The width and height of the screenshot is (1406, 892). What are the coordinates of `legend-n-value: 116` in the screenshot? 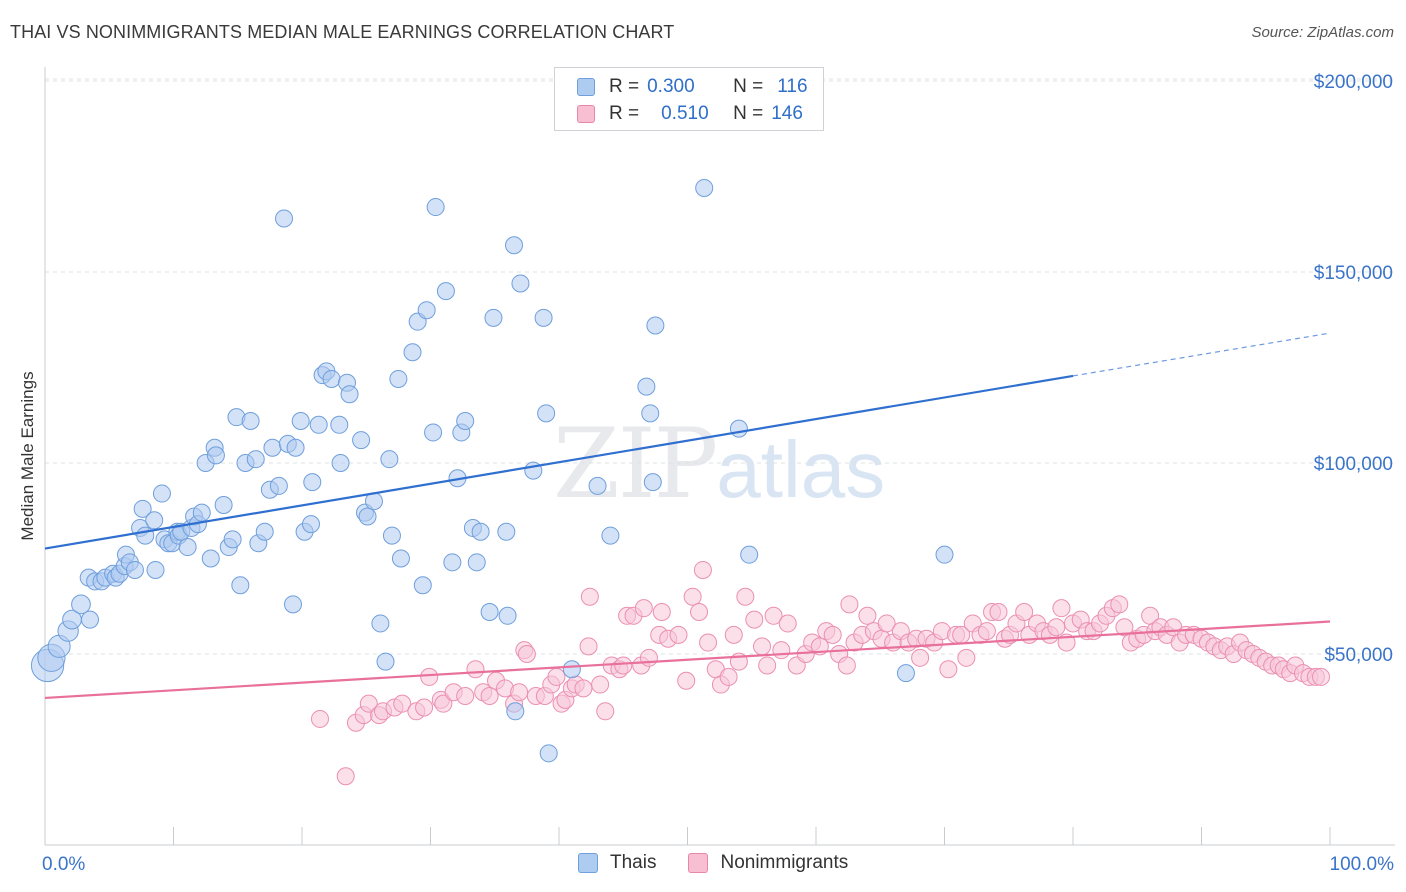 It's located at (792, 86).